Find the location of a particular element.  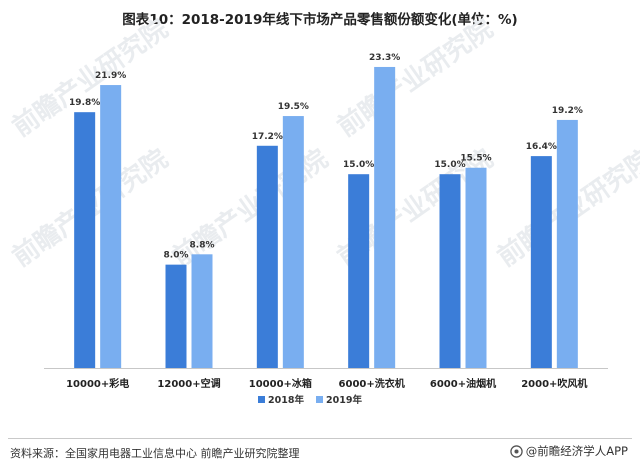

category-label: 6000+油烟机 is located at coordinates (463, 383).